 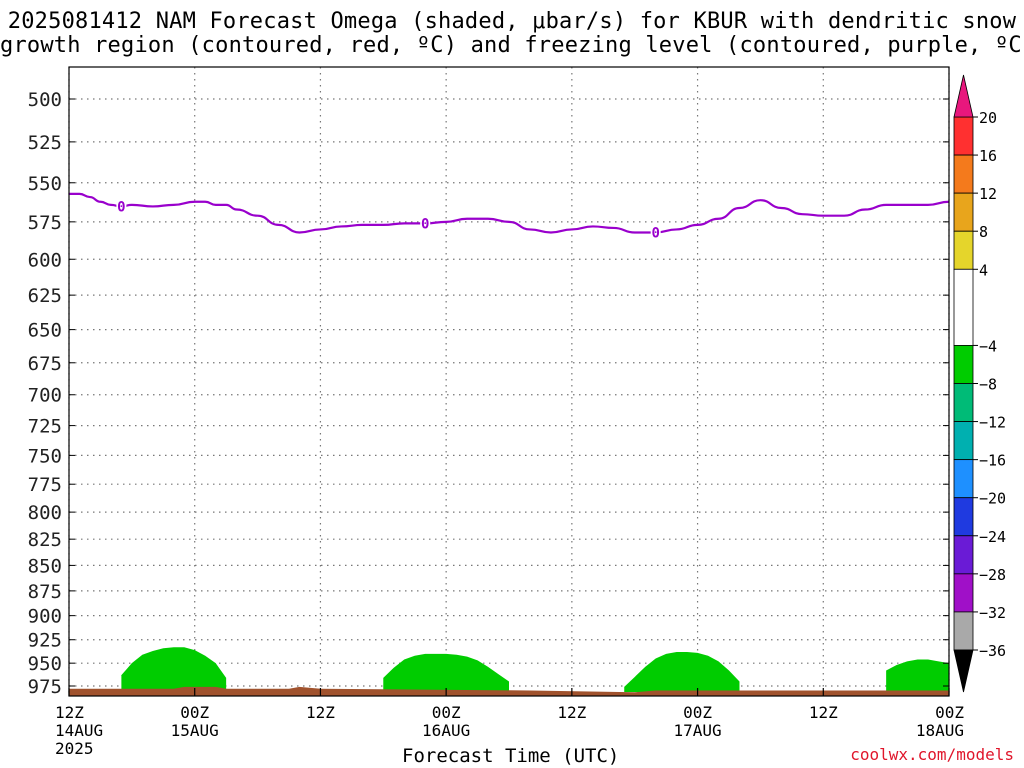 I want to click on x-tick-date: 16AUG, so click(x=446, y=730).